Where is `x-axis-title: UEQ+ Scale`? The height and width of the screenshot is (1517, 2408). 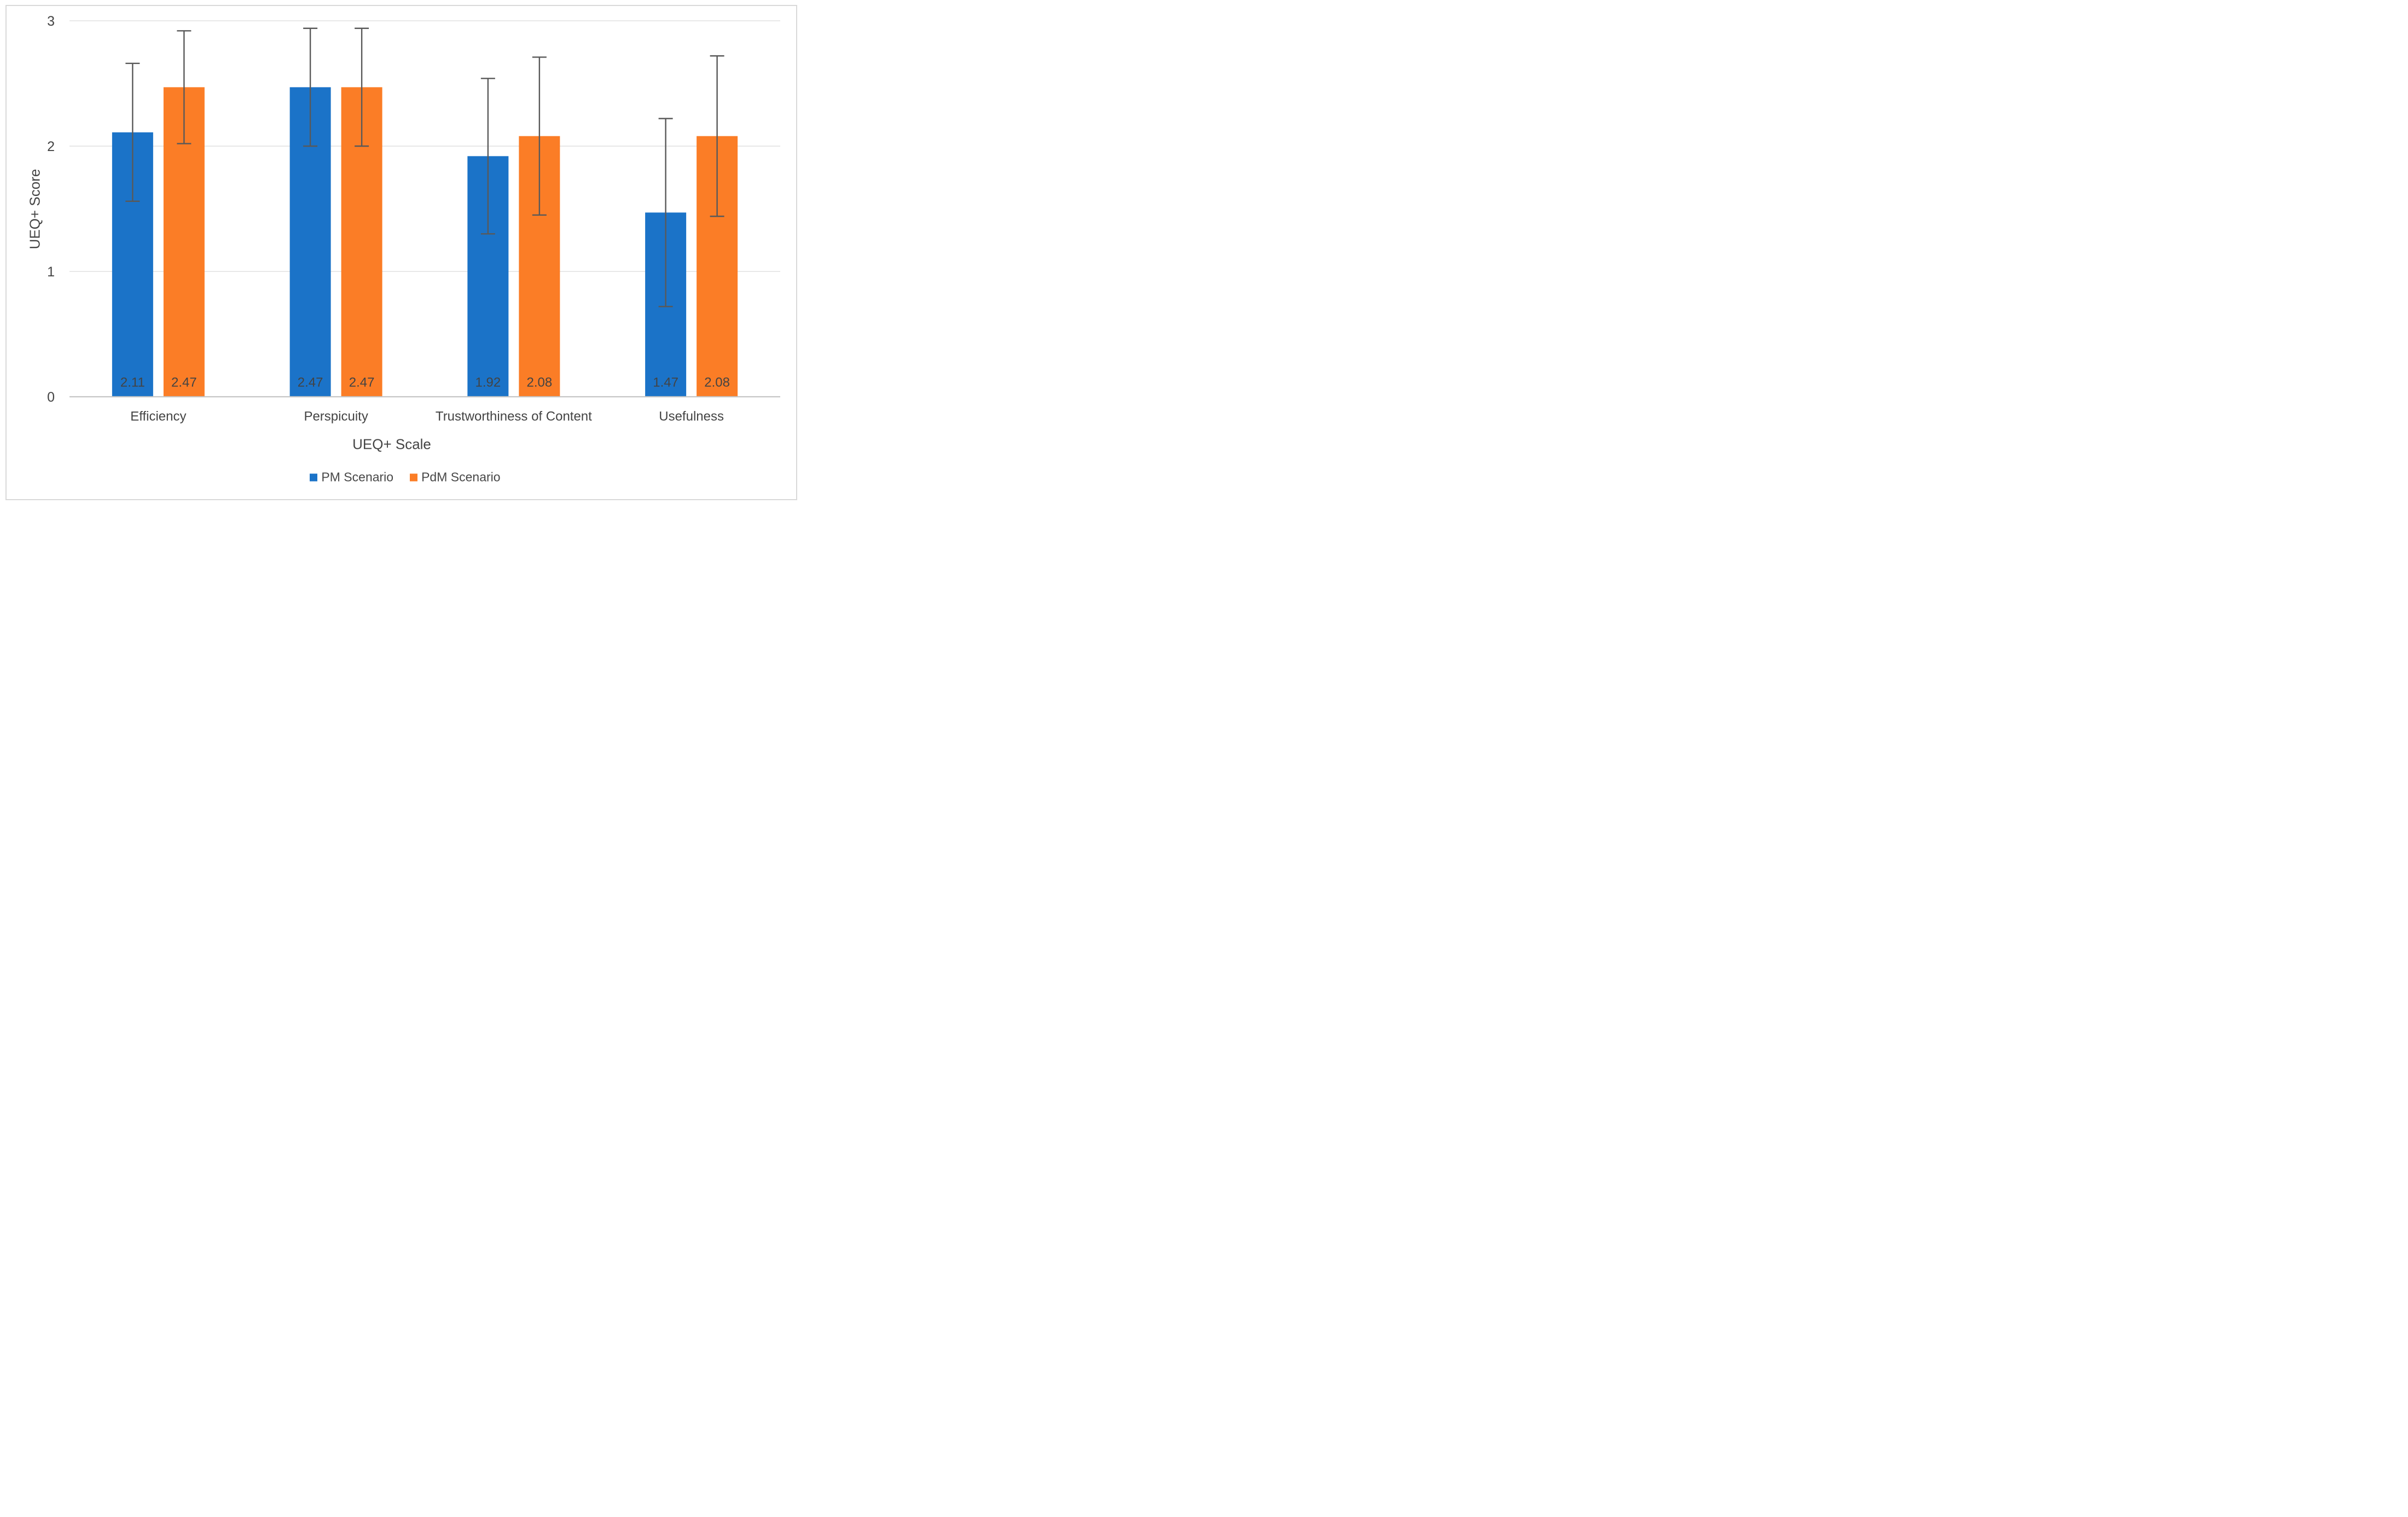 x-axis-title: UEQ+ Scale is located at coordinates (391, 444).